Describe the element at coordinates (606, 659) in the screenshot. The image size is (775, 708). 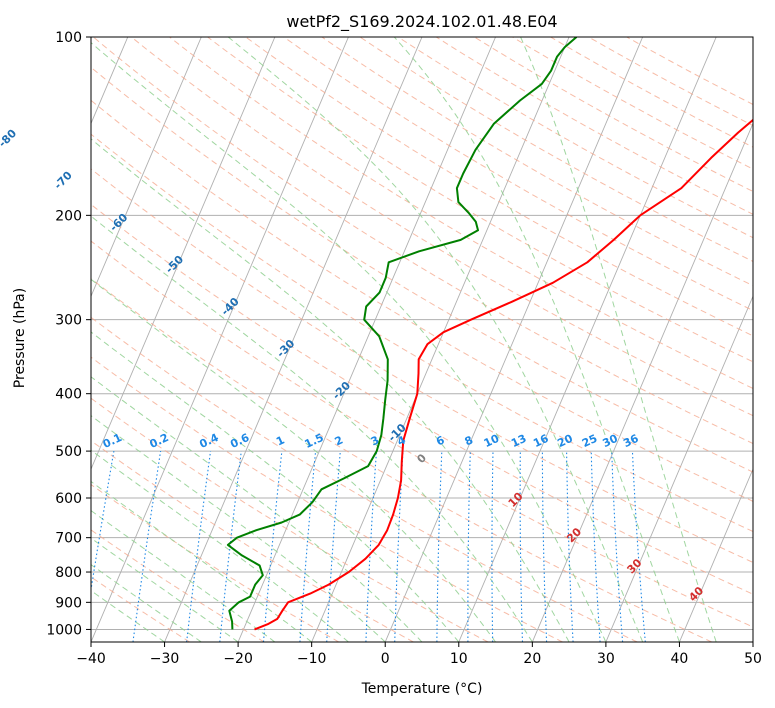
I see `x-tick-label: 30` at that location.